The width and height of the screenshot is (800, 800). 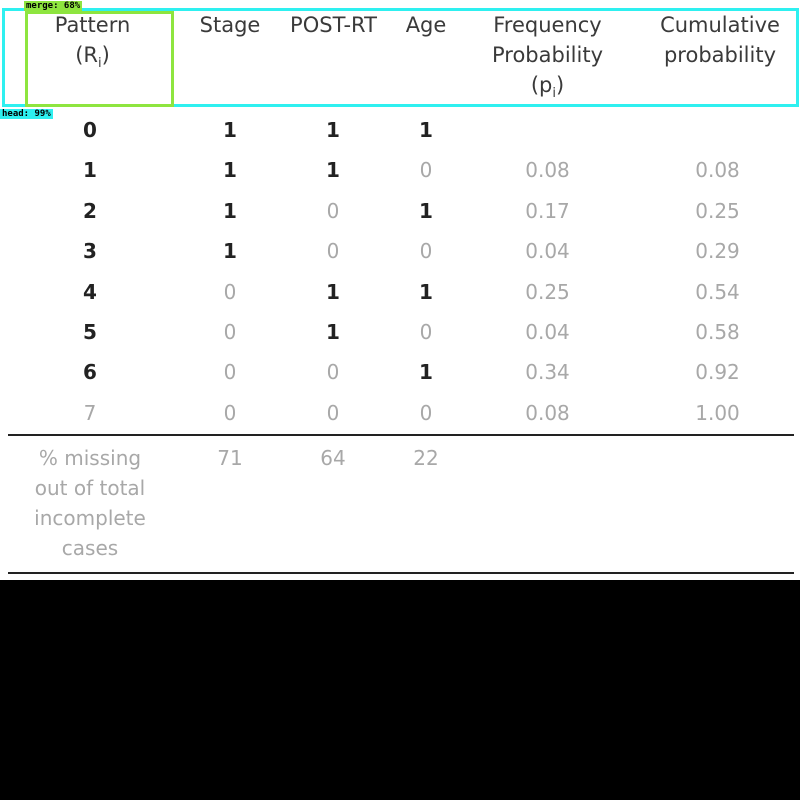 What do you see at coordinates (230, 25) in the screenshot?
I see `header-stage: Stage` at bounding box center [230, 25].